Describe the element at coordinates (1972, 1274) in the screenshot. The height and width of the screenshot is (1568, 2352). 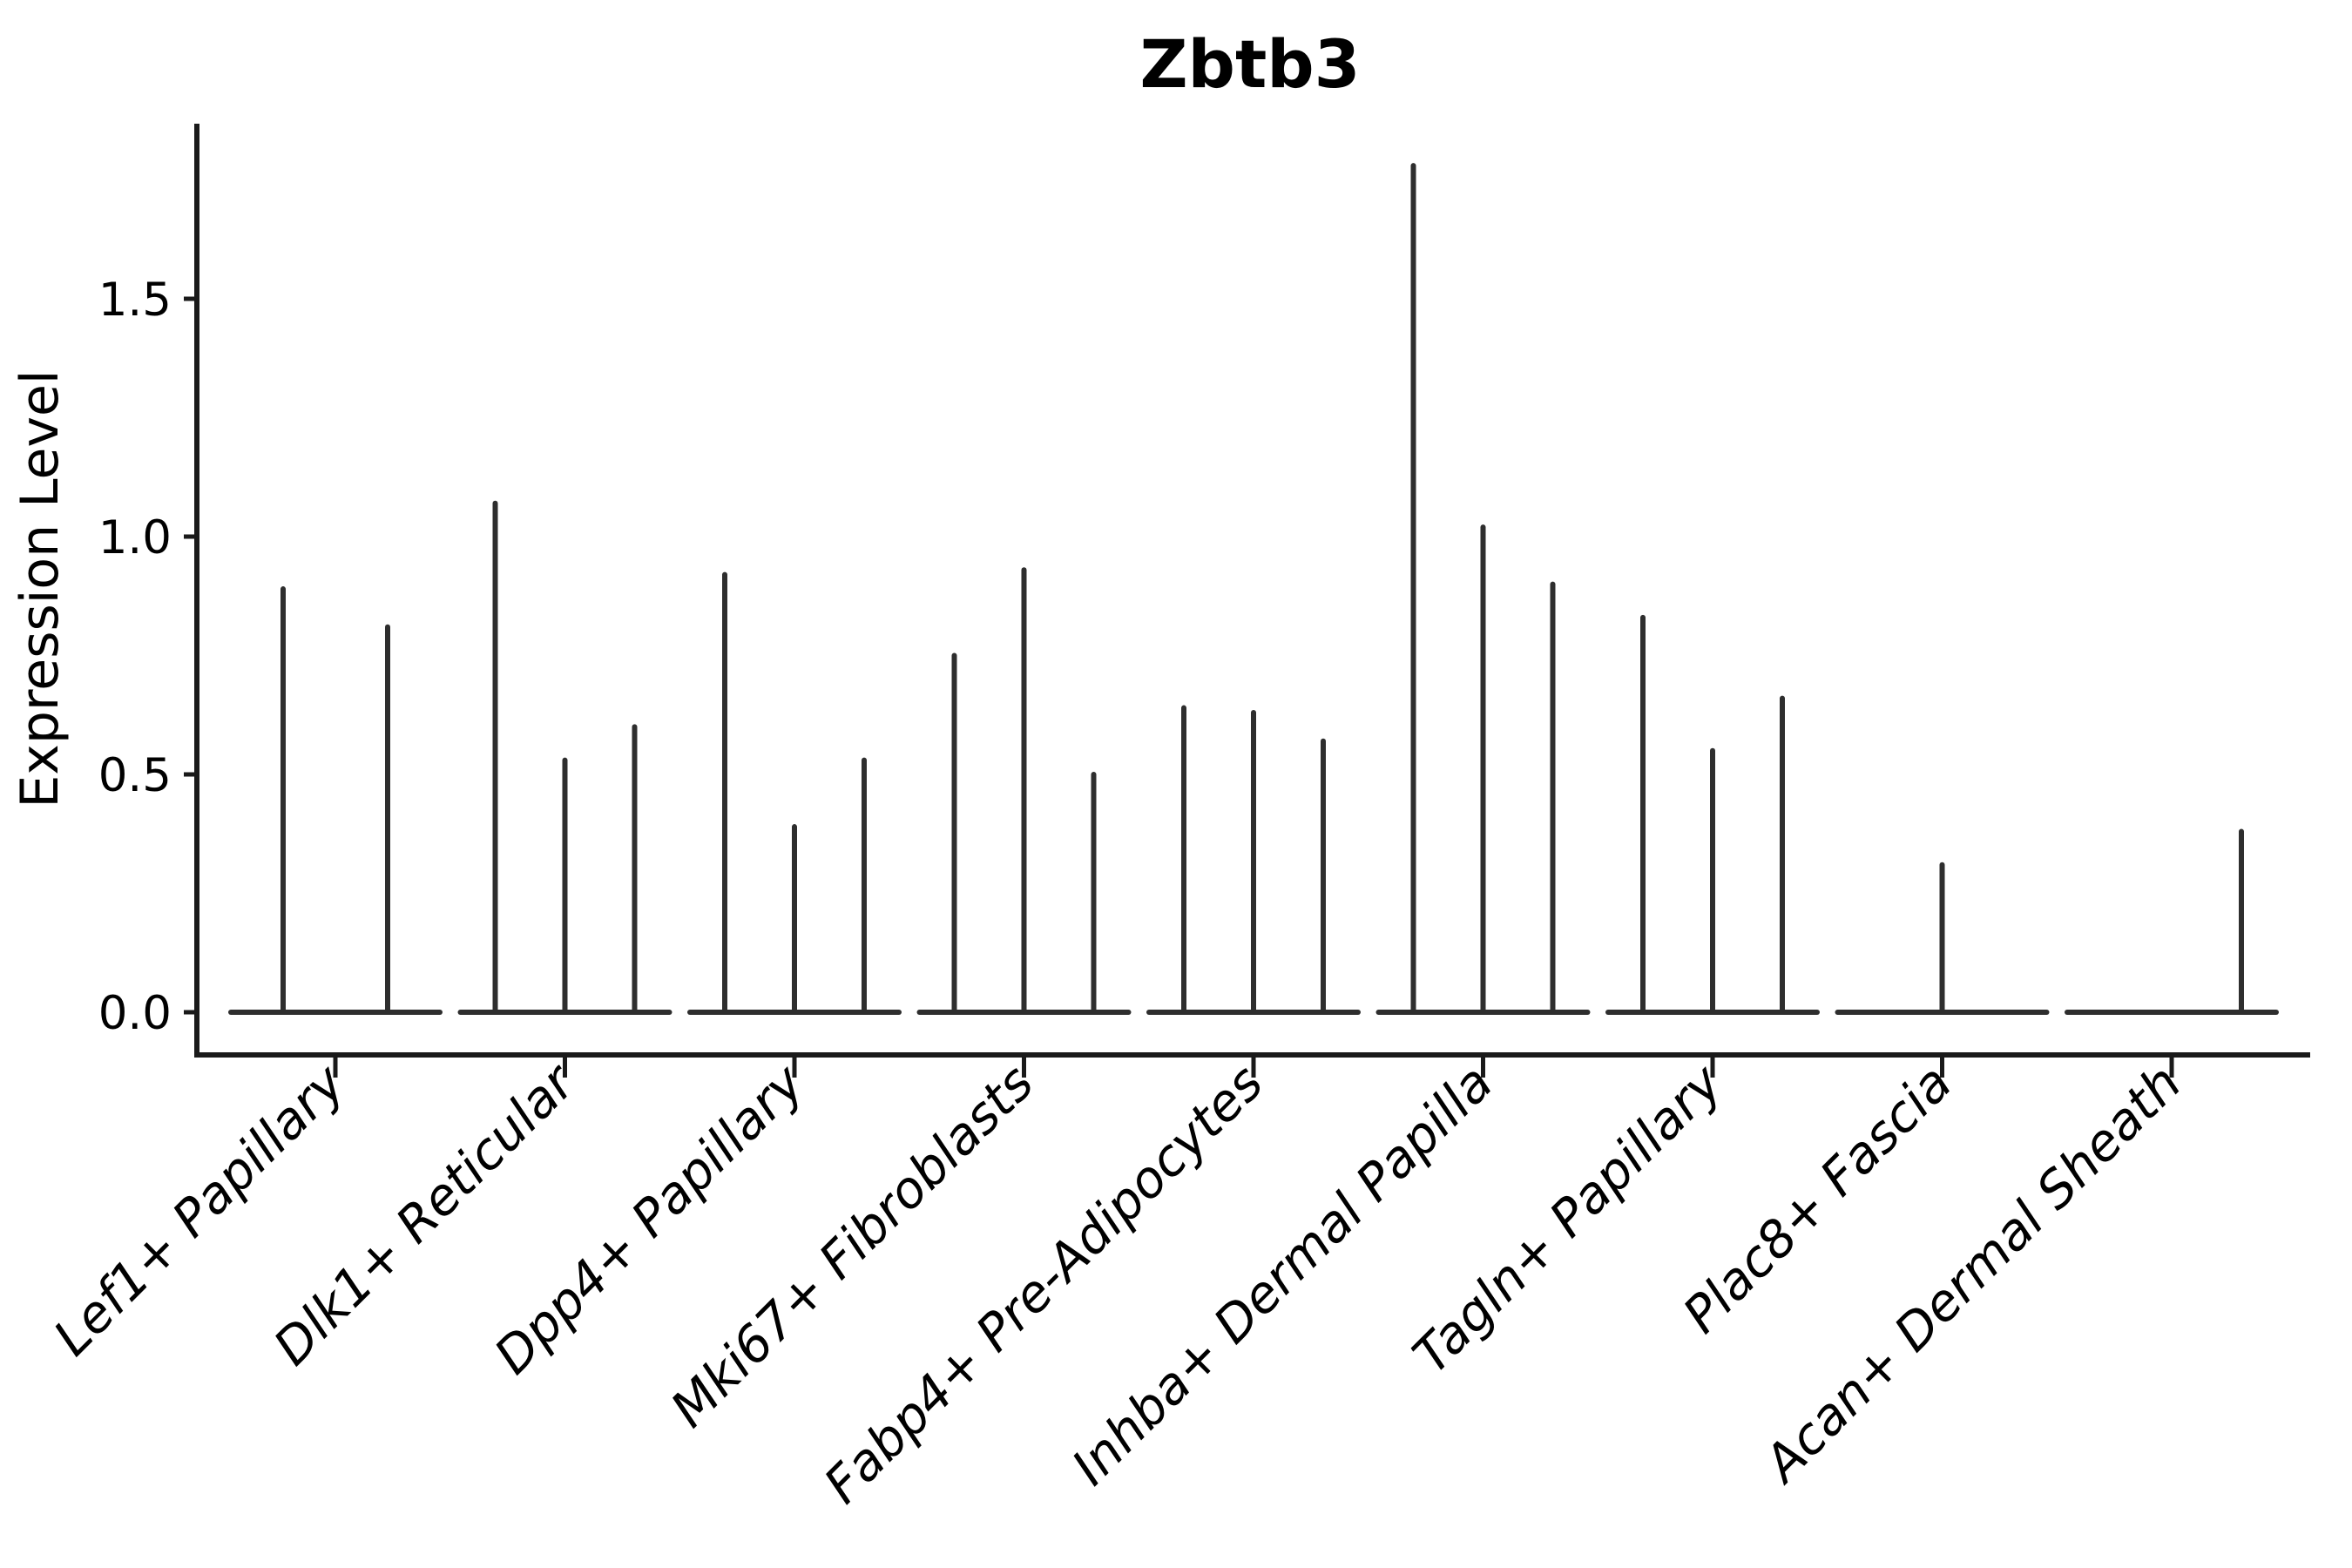
I see `x-tick-label: Acan+ Dermal Sheath` at that location.